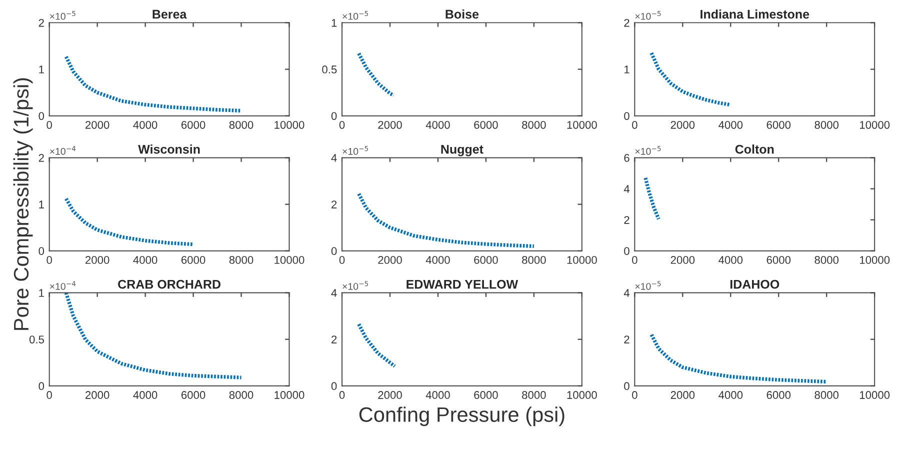  Describe the element at coordinates (462, 284) in the screenshot. I see `chart-title: EDWARD YELLOW` at that location.